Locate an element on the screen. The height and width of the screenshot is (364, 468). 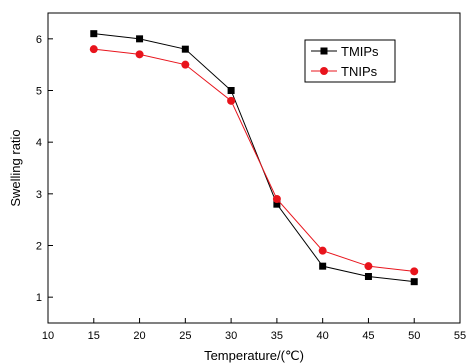
x-tick-label: 20 is located at coordinates (139, 336).